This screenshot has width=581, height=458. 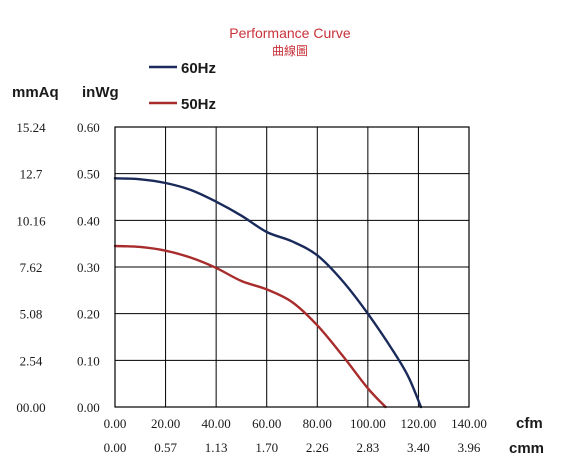 What do you see at coordinates (529, 423) in the screenshot?
I see `xlabel-cfm: cfm` at bounding box center [529, 423].